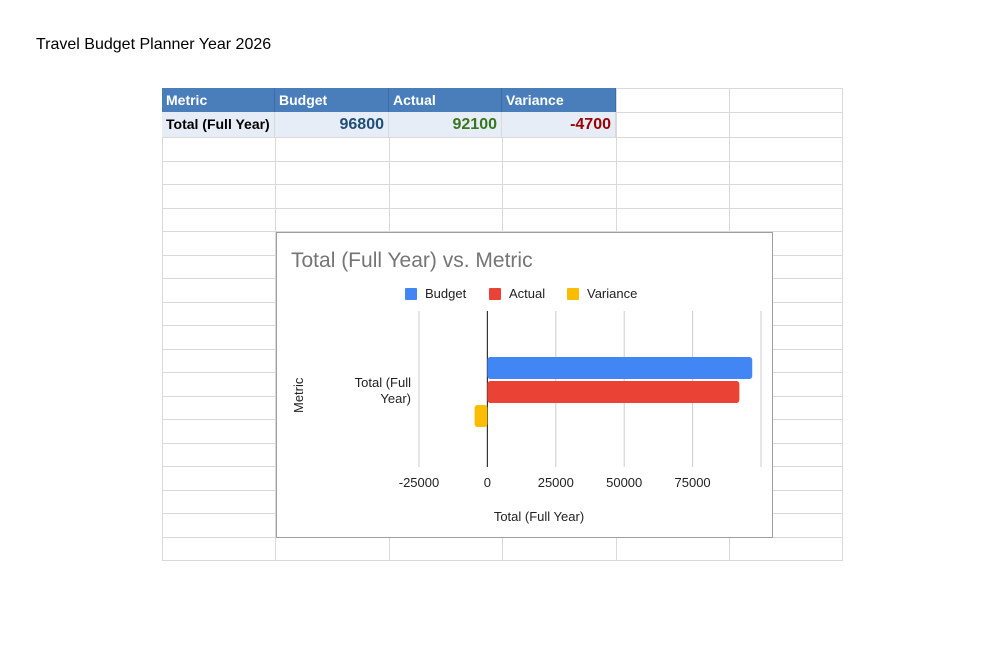 The image size is (1005, 650). What do you see at coordinates (218, 124) in the screenshot?
I see `cell-metric-label: Total (Full Year)` at bounding box center [218, 124].